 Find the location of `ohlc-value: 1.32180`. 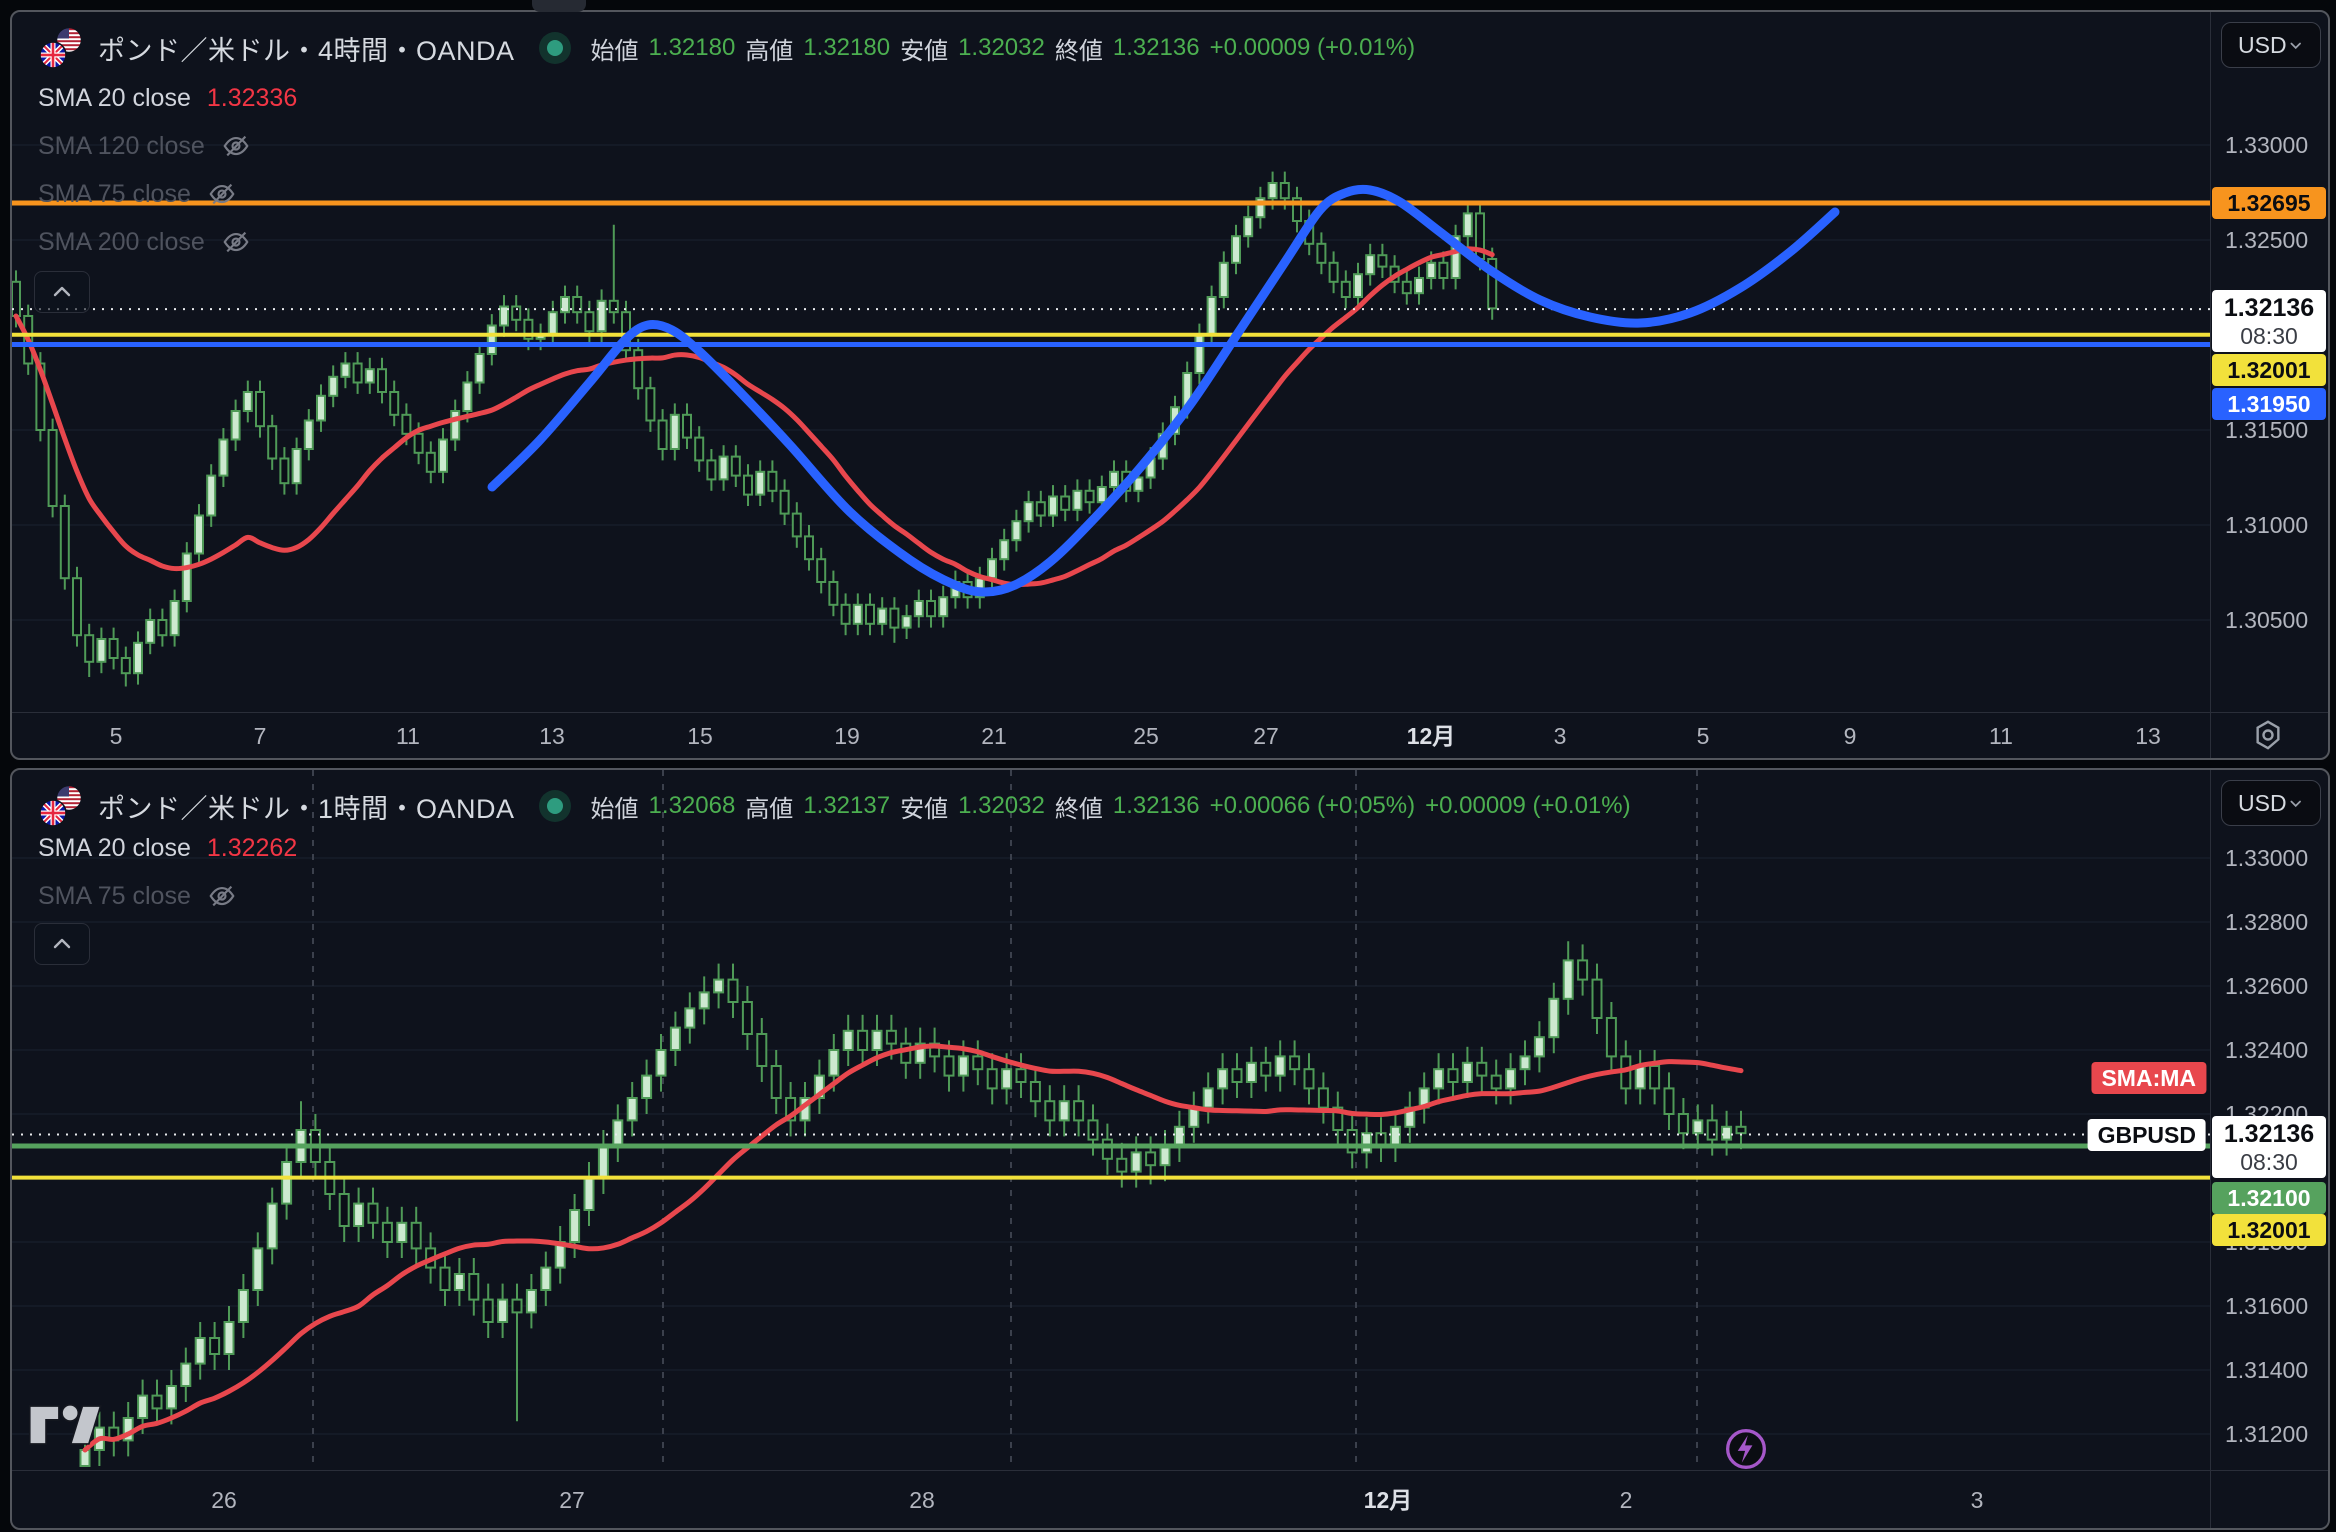

ohlc-value: 1.32180 is located at coordinates (692, 47).